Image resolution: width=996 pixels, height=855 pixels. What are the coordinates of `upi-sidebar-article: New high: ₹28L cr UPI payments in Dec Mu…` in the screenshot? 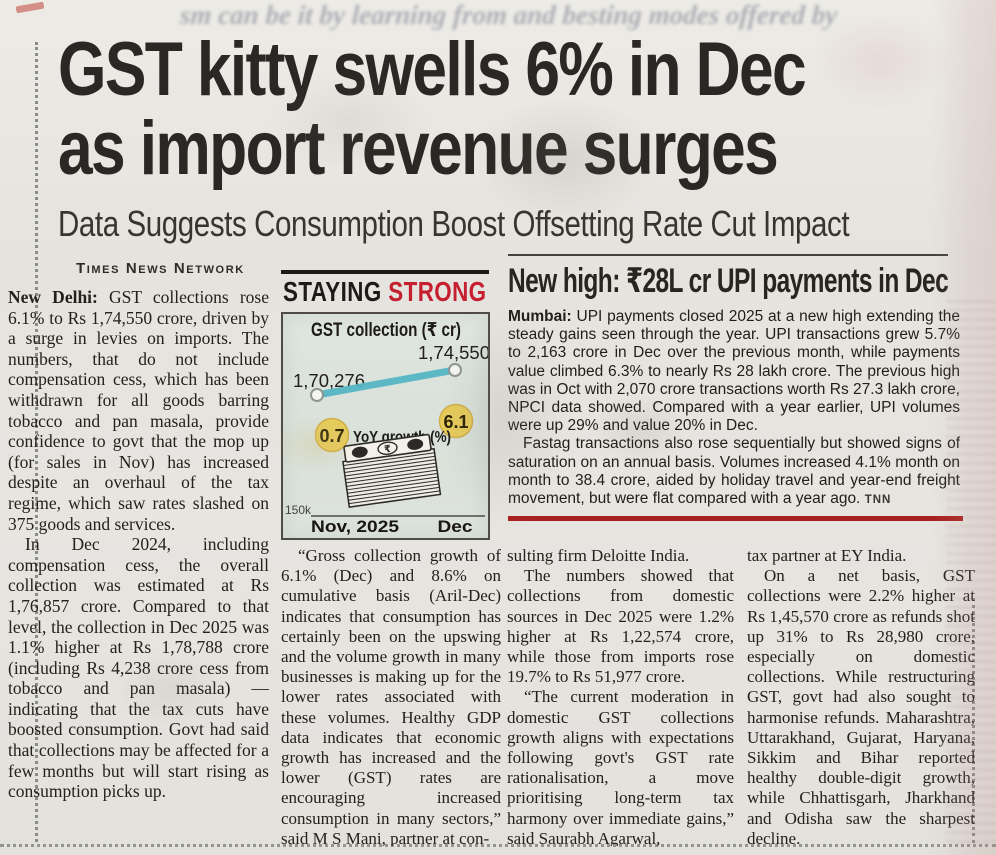 It's located at (735, 388).